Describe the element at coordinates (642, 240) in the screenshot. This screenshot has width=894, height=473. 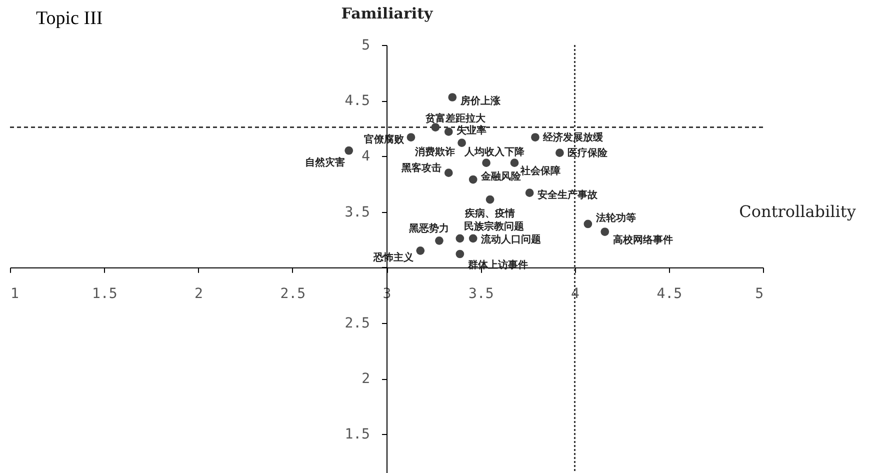
I see `annotation: 高校网络事件` at that location.